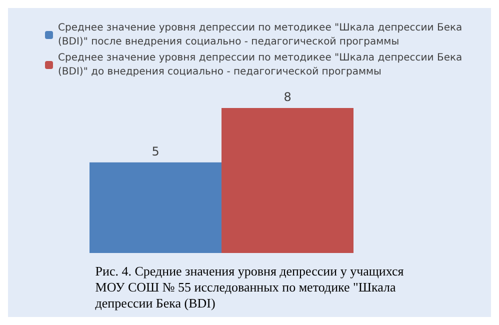 The image size is (499, 325). I want to click on data-label: 5, so click(156, 151).